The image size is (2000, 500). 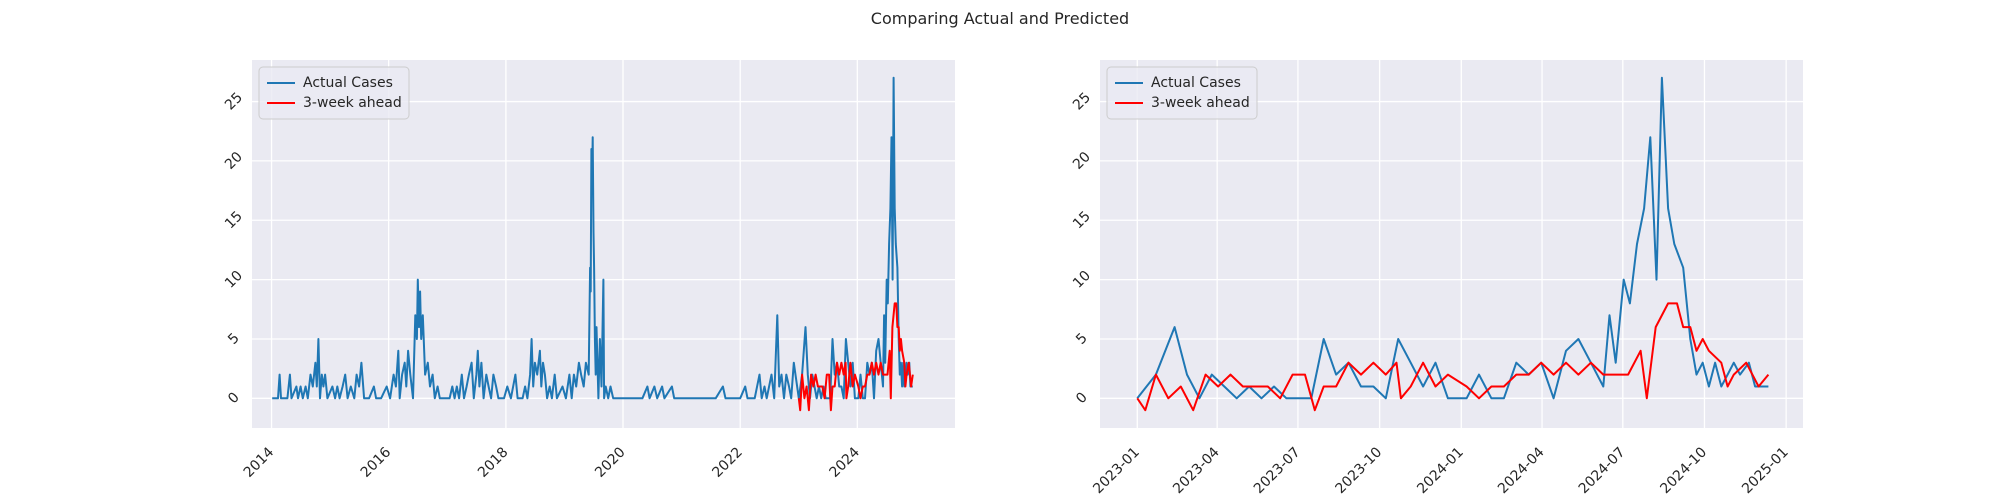 I want to click on left-y-tick-label: 0, so click(x=234, y=399).